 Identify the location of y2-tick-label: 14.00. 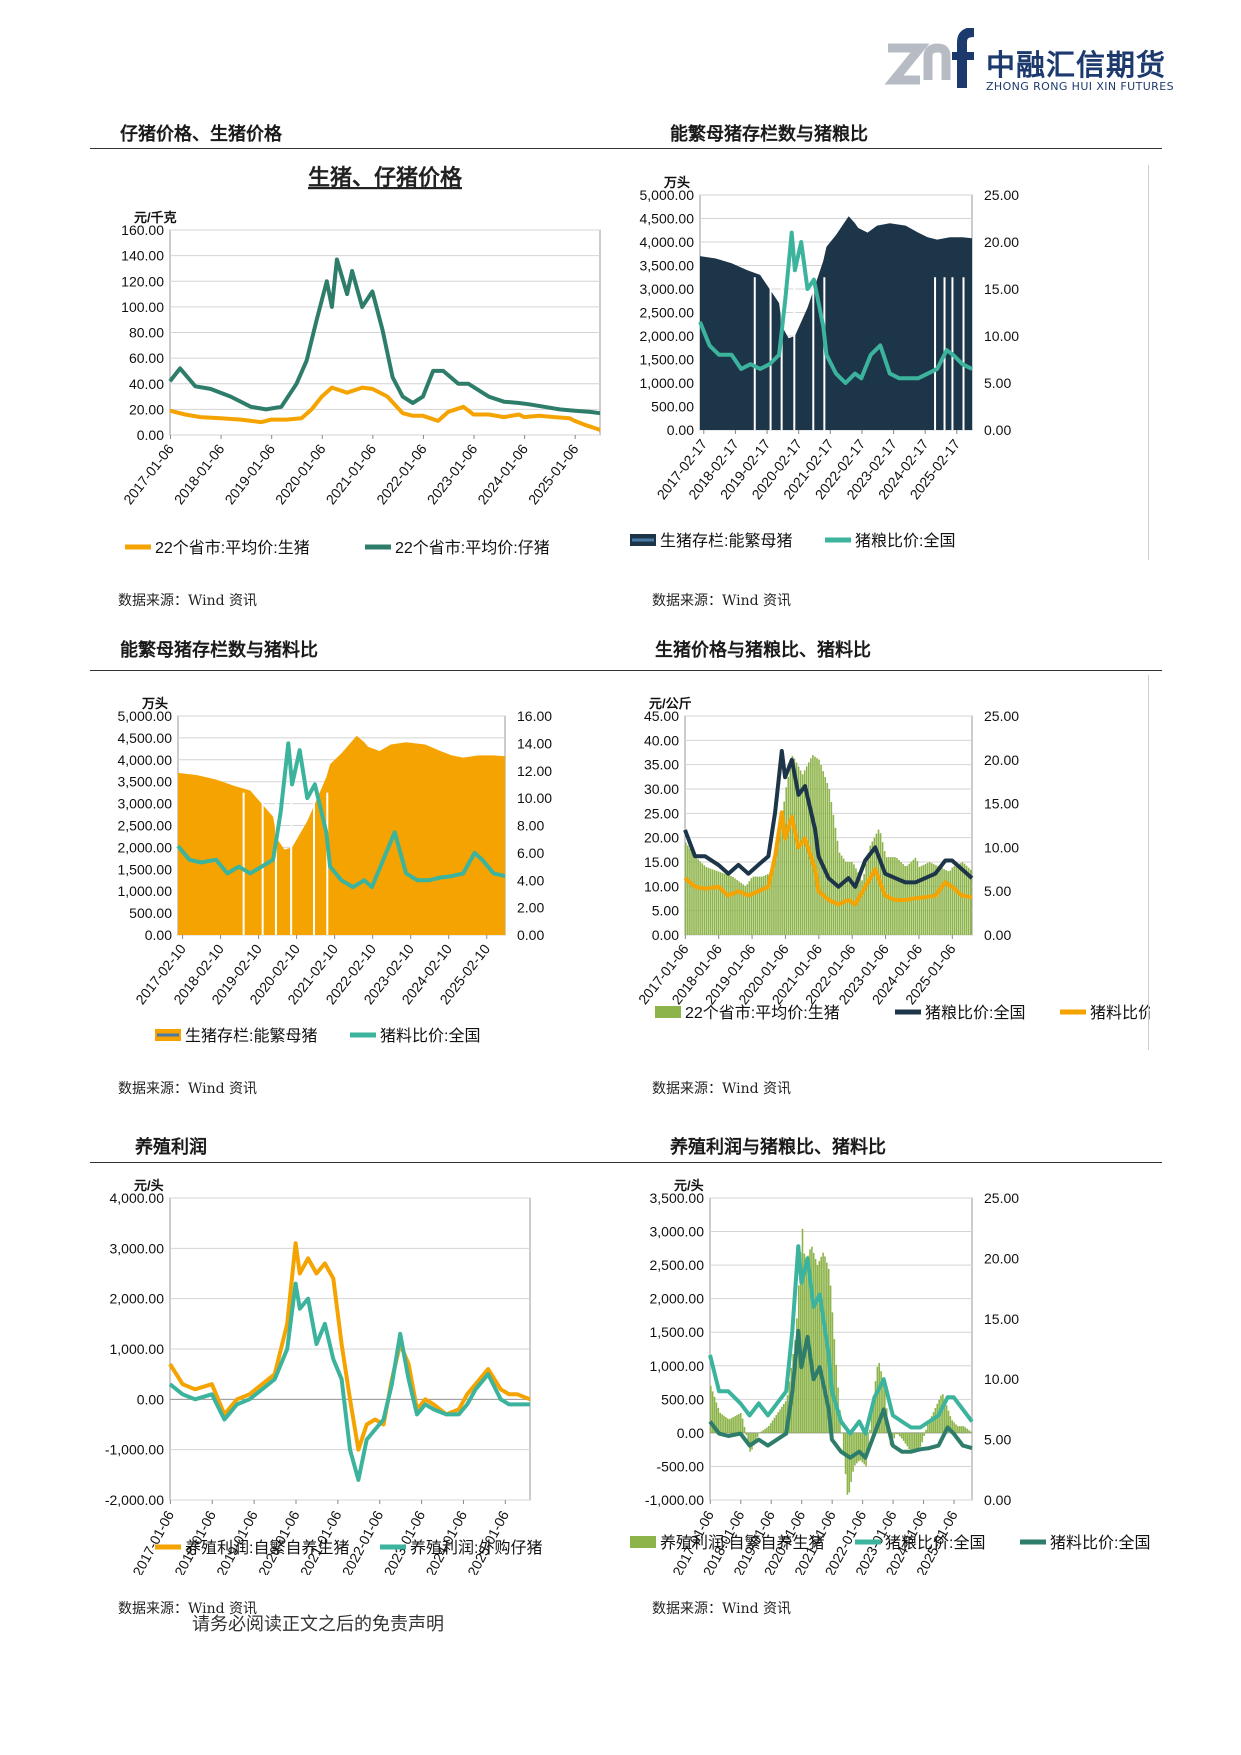
(534, 743).